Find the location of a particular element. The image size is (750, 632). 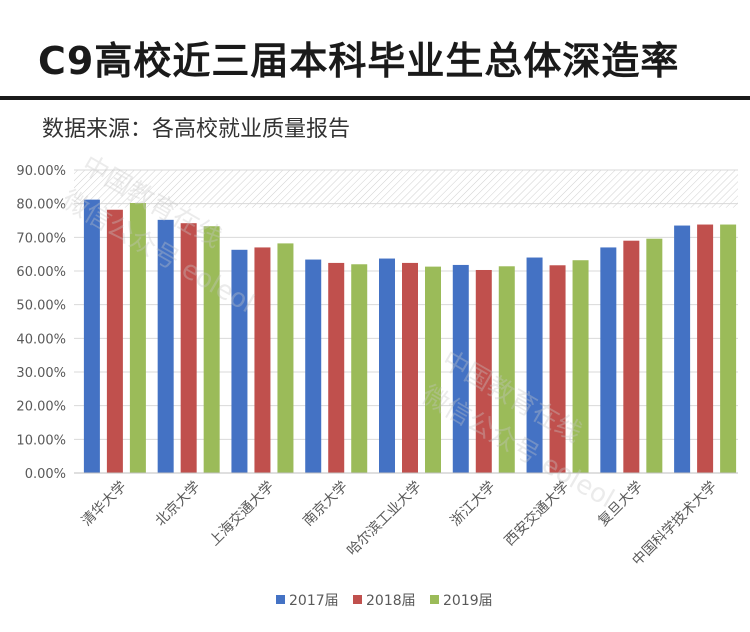

y-tick-label: 0.00% is located at coordinates (45, 474).